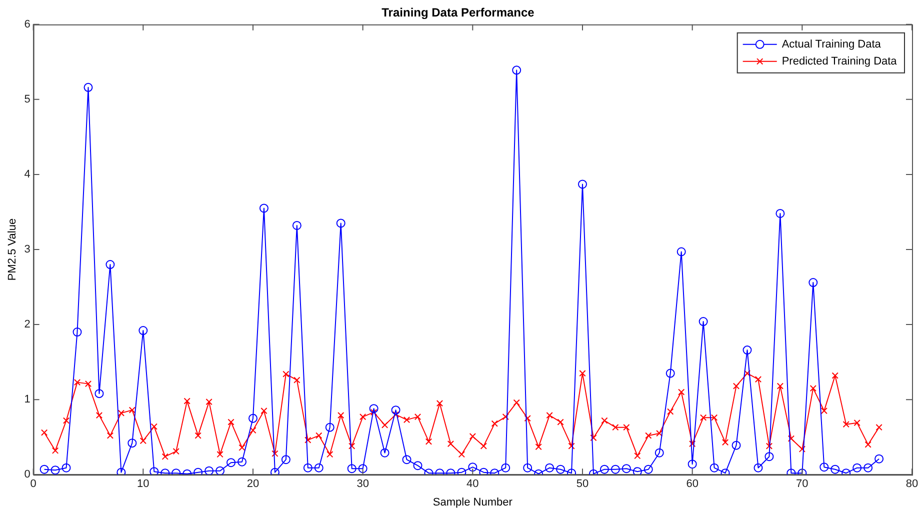 The image size is (922, 513). I want to click on y-axis-title: PM2.5 Value, so click(12, 249).